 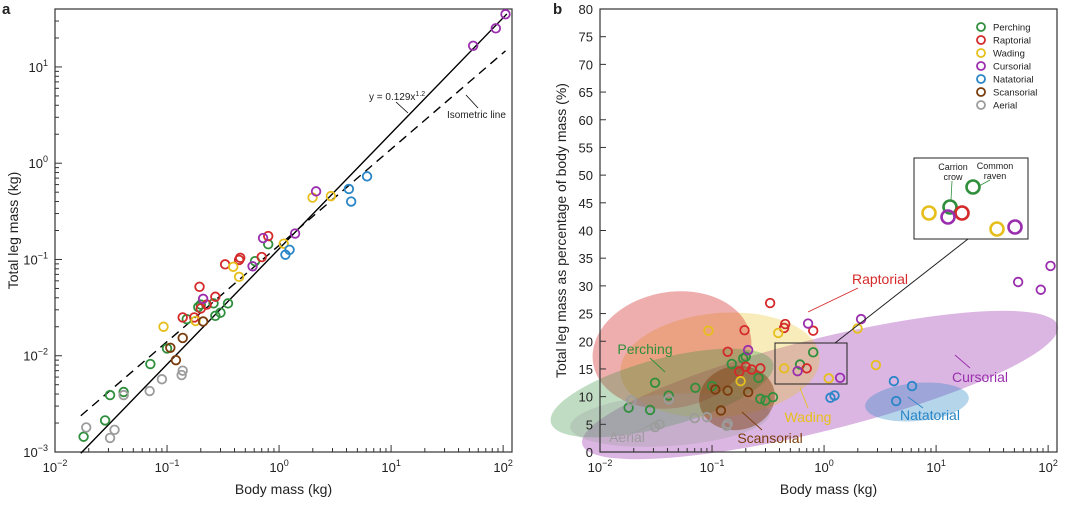 What do you see at coordinates (1012, 41) in the screenshot?
I see `legend-label-raptorial: Raptorial` at bounding box center [1012, 41].